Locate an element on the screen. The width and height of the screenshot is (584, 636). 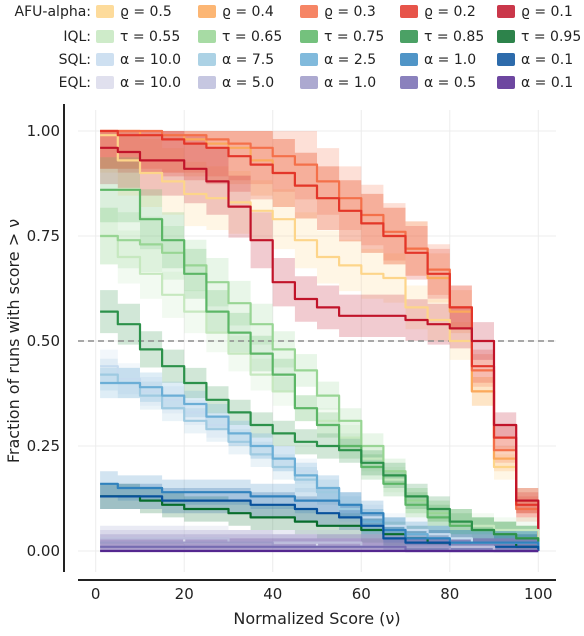
y-tick-label-2: 0.50 is located at coordinates (43, 341).